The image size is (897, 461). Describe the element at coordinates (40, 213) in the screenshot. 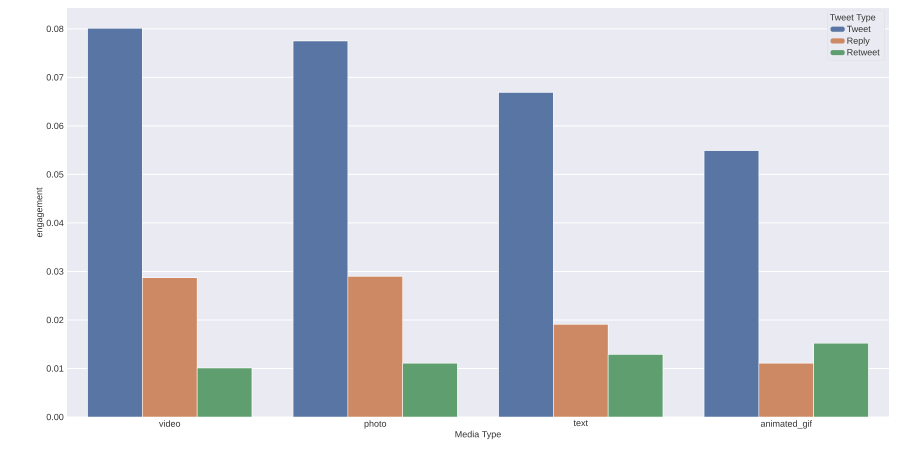

I see `y-axis-title: engagement` at that location.